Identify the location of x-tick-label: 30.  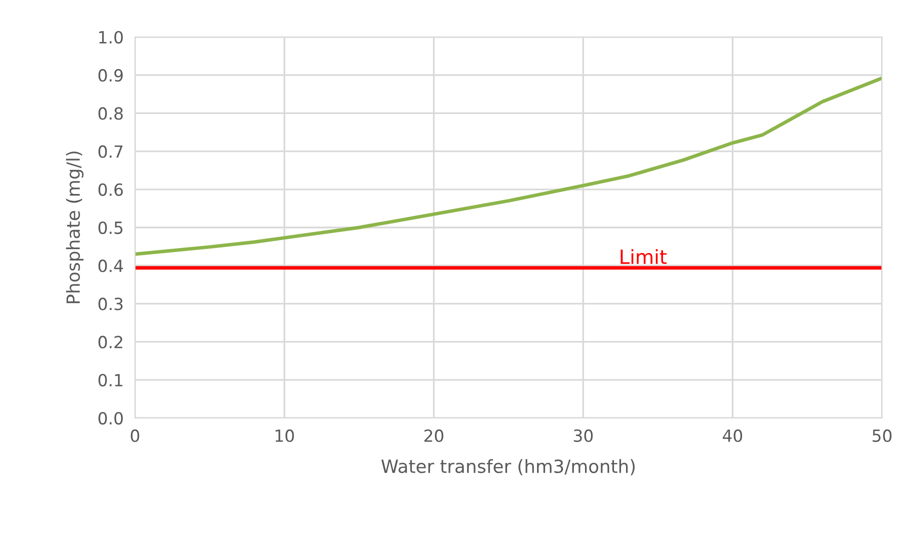
(583, 435).